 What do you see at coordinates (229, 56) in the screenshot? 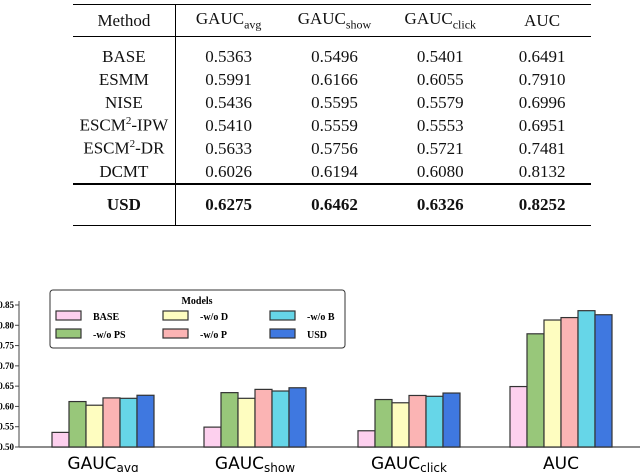
I see `value-cell: 0.5363` at bounding box center [229, 56].